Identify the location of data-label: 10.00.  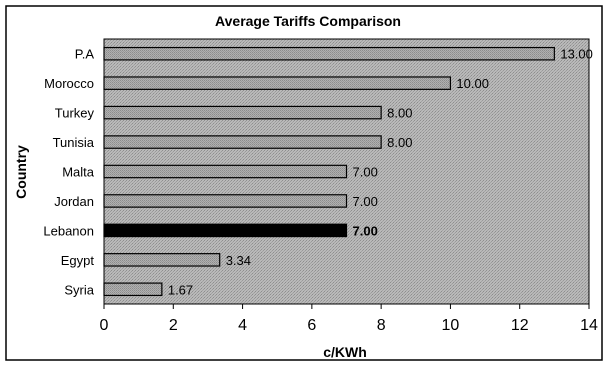
(472, 83).